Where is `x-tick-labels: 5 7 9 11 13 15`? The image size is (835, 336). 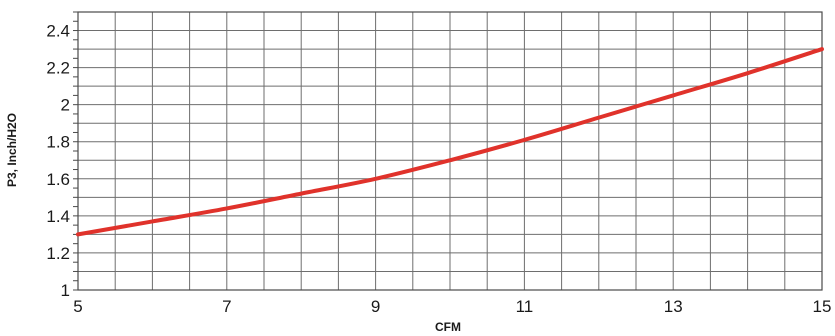
x-tick-labels: 5 7 9 11 13 15 is located at coordinates (452, 306).